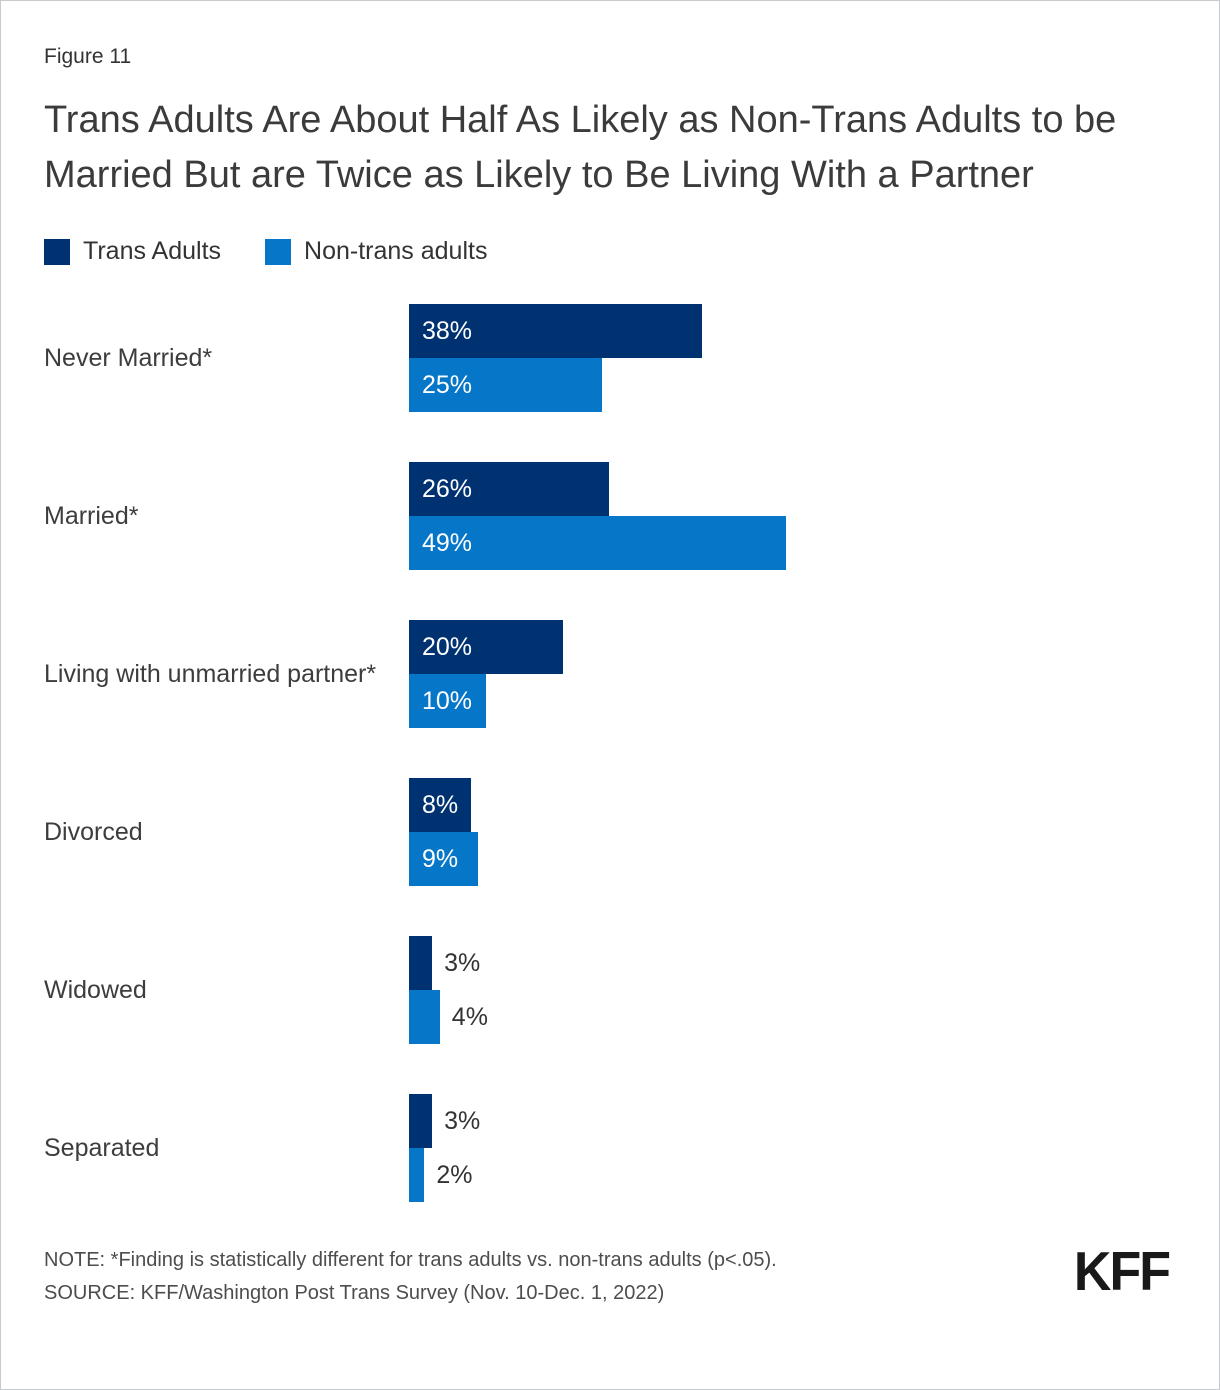  I want to click on figure-label: Figure 11, so click(88, 56).